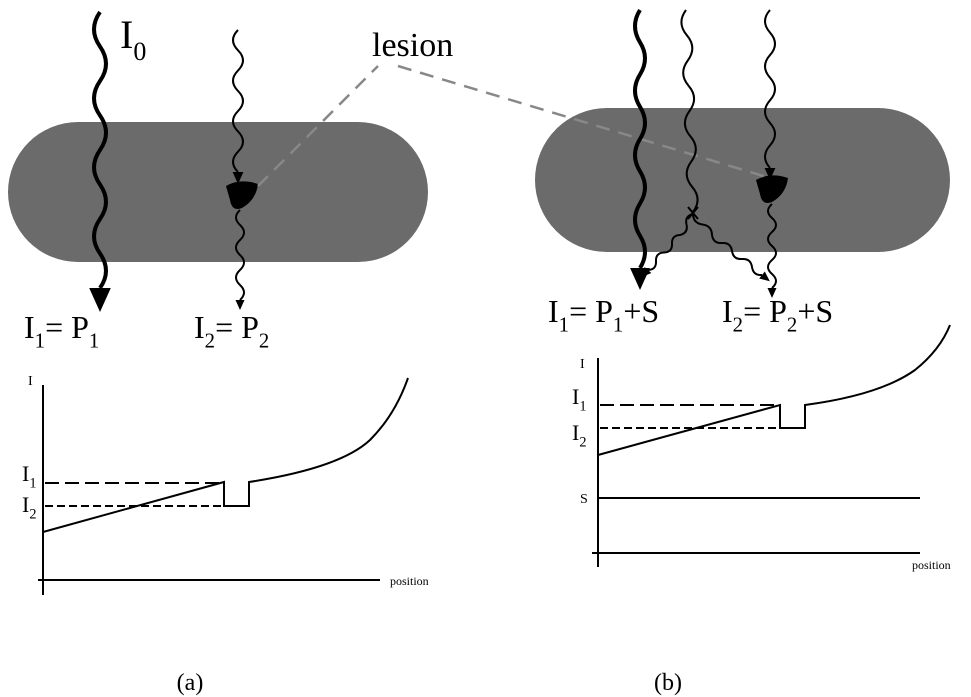  I want to click on formula: I0, so click(133, 39).